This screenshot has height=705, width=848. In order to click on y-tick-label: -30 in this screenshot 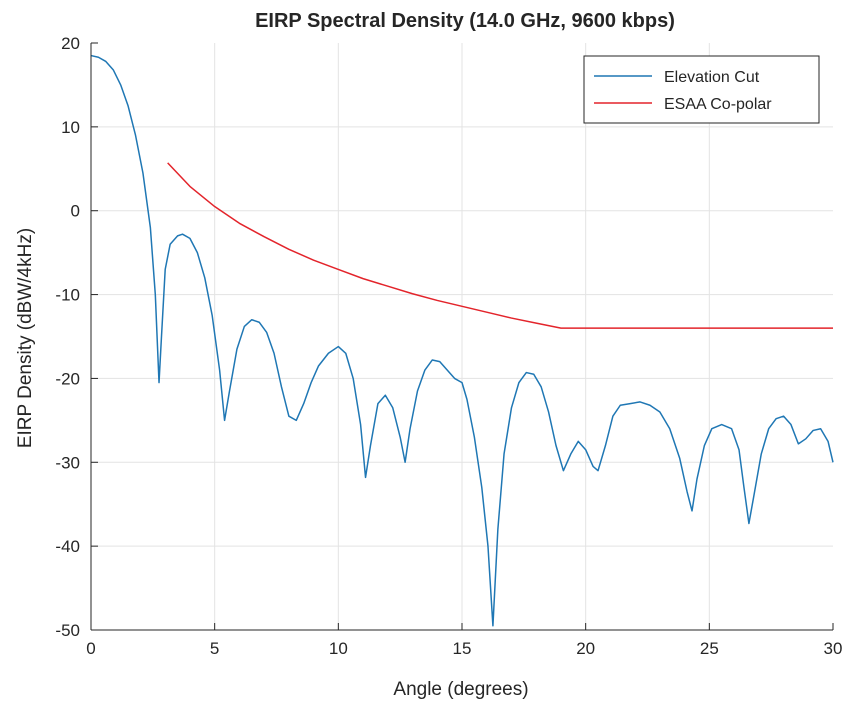, I will do `click(67, 462)`.